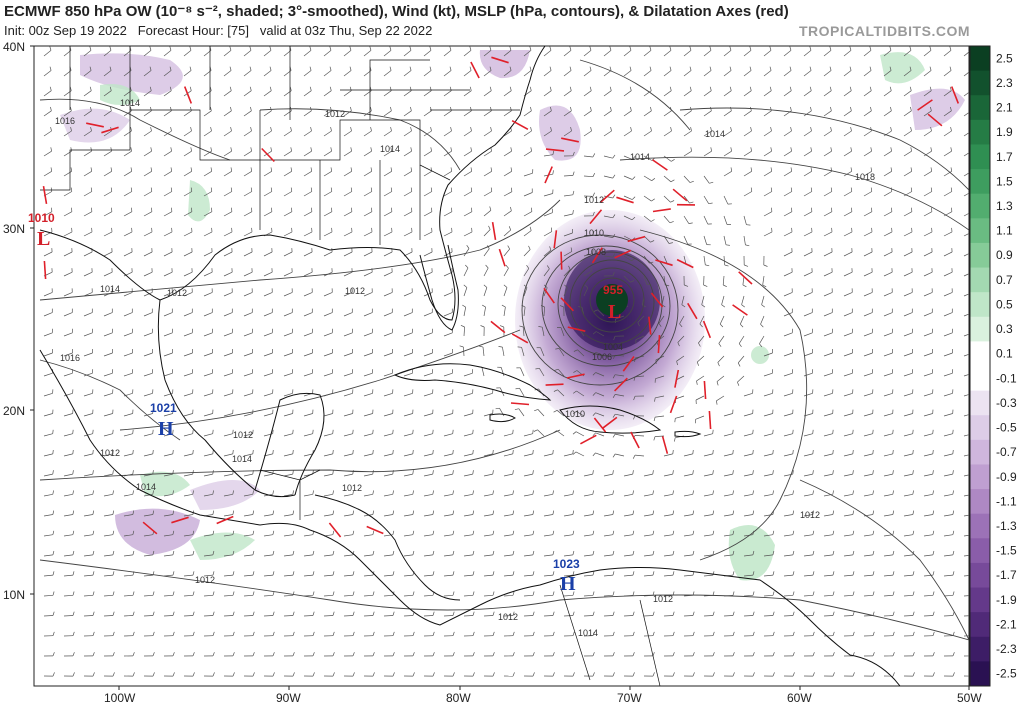 This screenshot has height=706, width=1024. What do you see at coordinates (502, 418) in the screenshot?
I see `jamaica` at bounding box center [502, 418].